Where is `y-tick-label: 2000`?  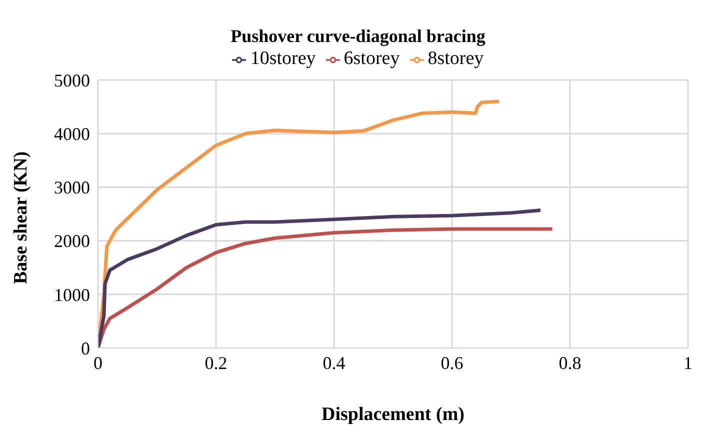
y-tick-label: 2000 is located at coordinates (72, 241).